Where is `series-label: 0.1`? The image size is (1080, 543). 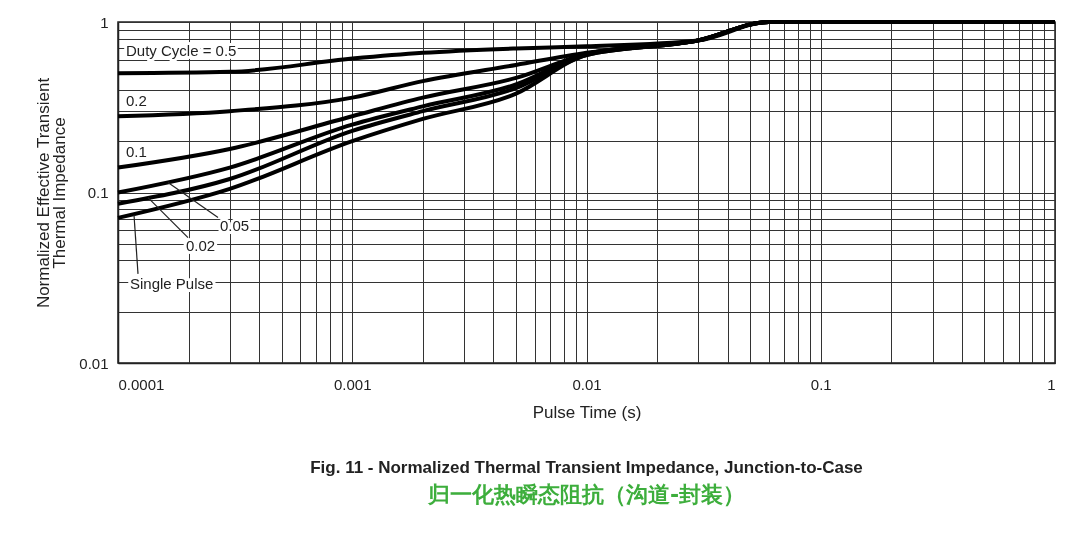 series-label: 0.1 is located at coordinates (136, 151).